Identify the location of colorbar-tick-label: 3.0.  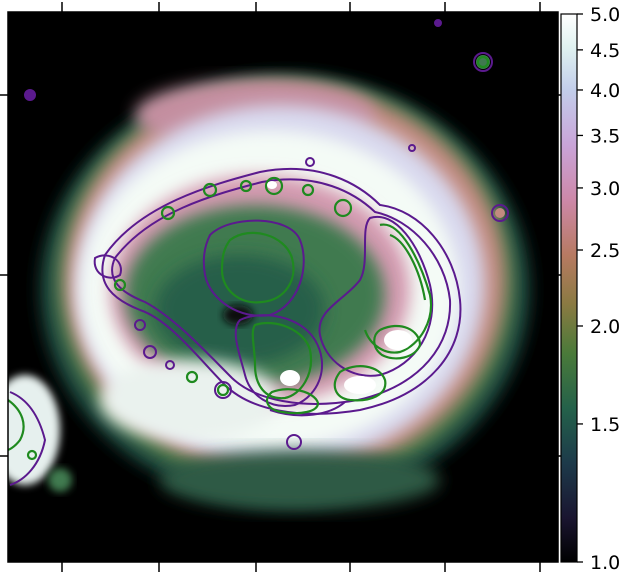
(605, 189).